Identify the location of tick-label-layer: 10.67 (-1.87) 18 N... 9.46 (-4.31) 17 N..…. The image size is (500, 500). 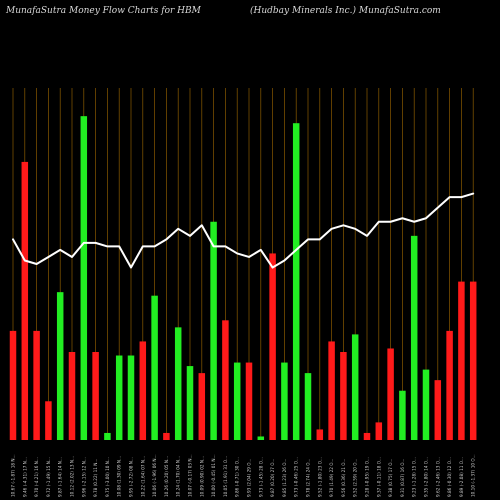
(243, 475).